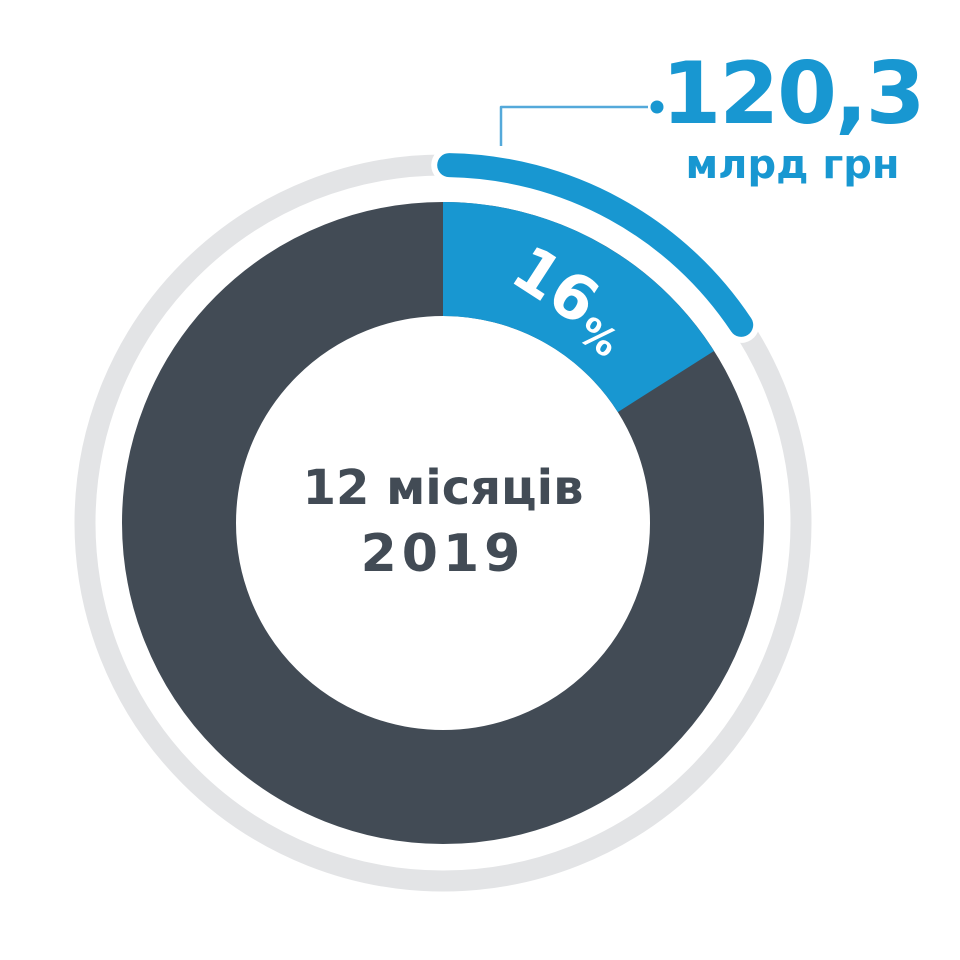 The image size is (960, 960). Describe the element at coordinates (793, 94) in the screenshot. I see `callout-value: 120,3` at that location.